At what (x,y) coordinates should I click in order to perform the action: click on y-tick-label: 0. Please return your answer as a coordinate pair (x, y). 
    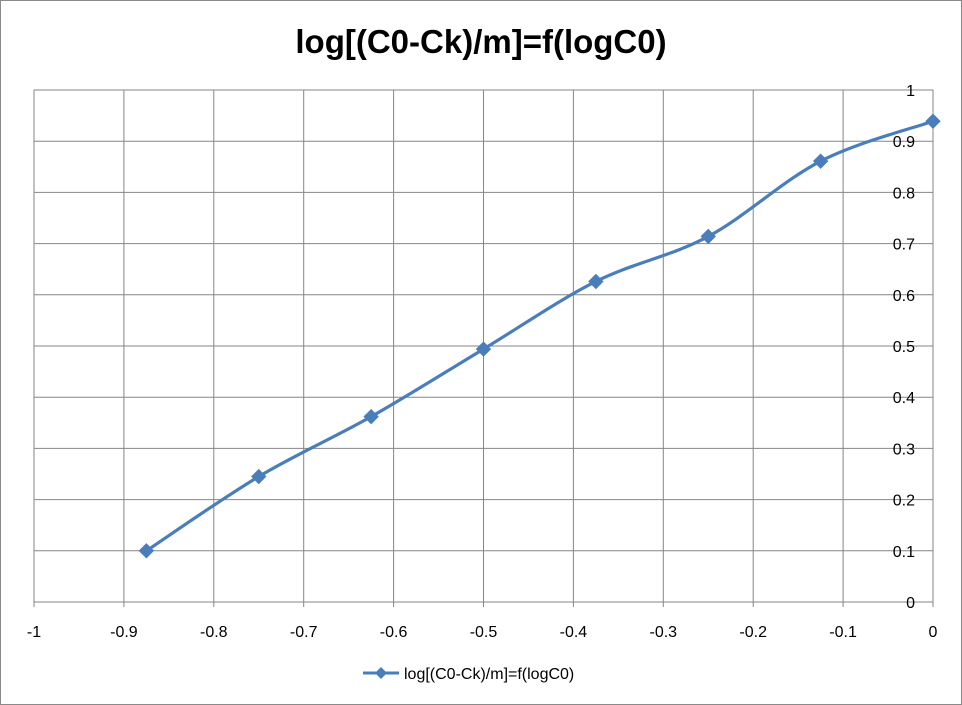
    Looking at the image, I should click on (910, 603).